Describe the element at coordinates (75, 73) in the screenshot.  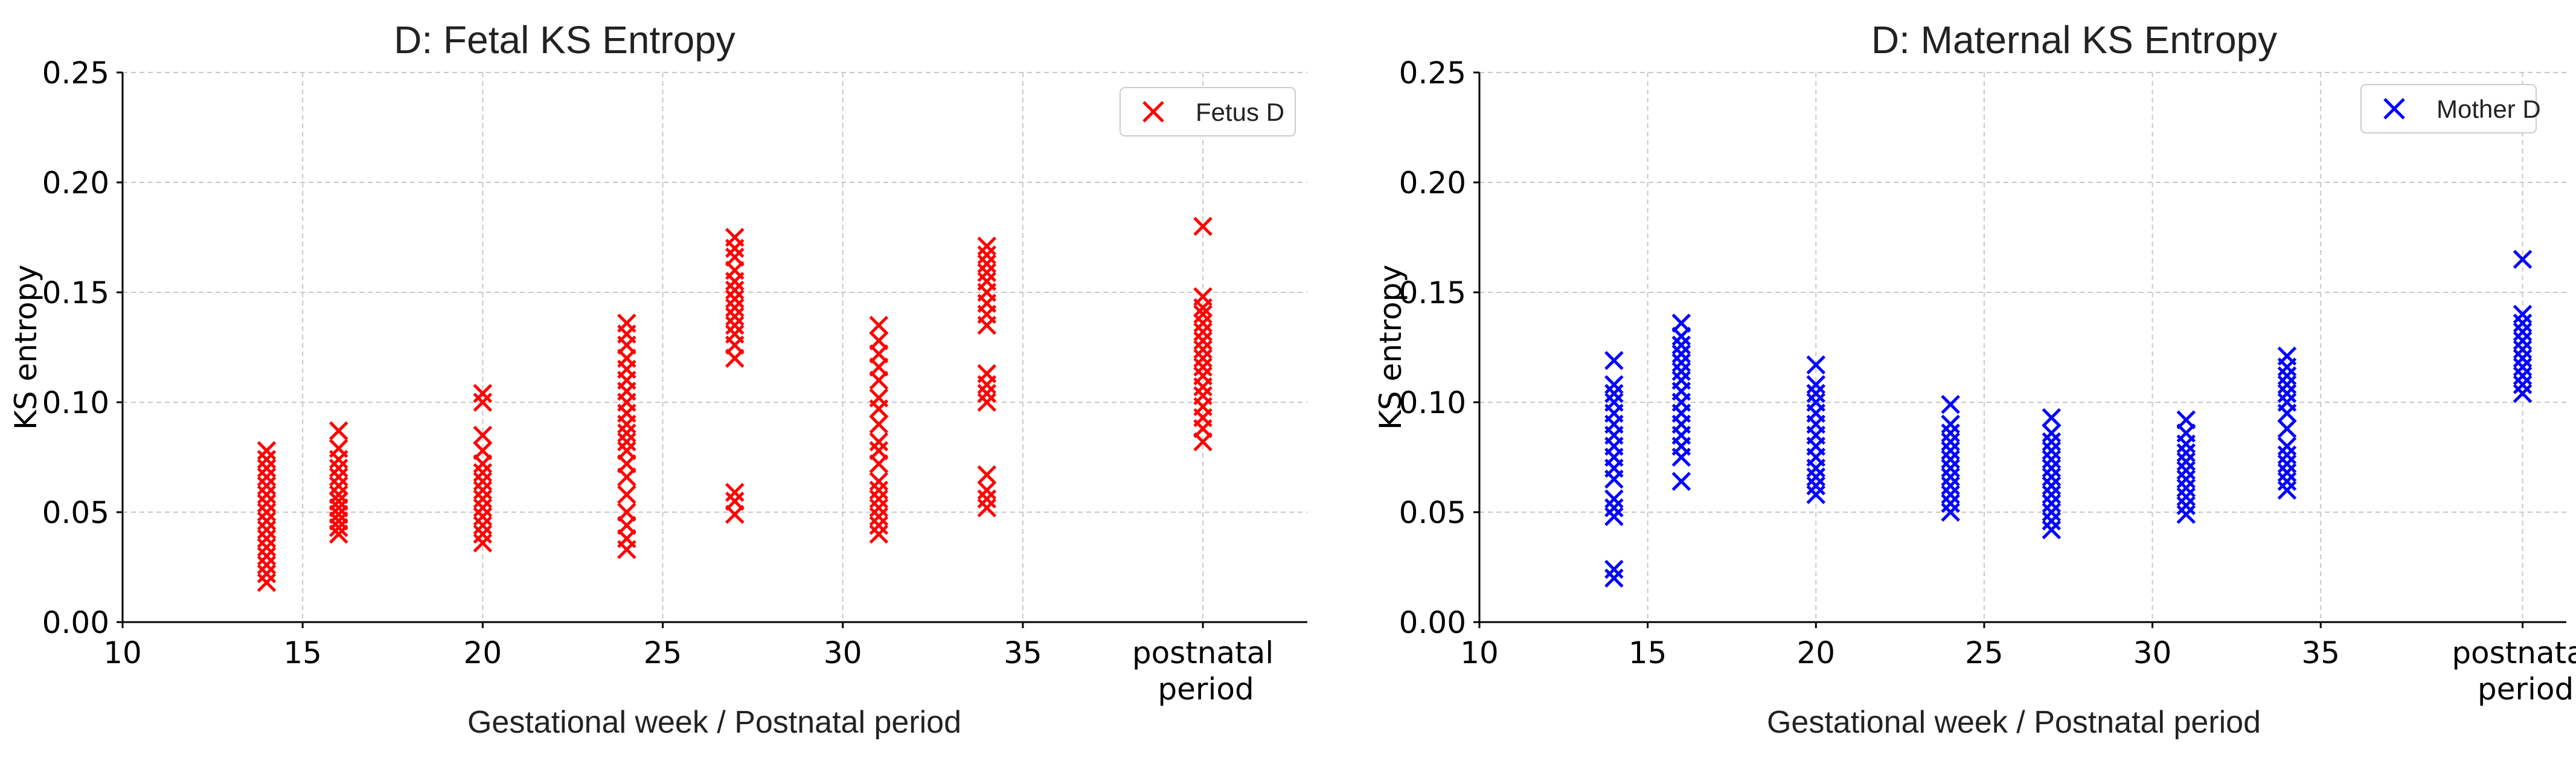
I see `y-tick-label: 0.25` at that location.